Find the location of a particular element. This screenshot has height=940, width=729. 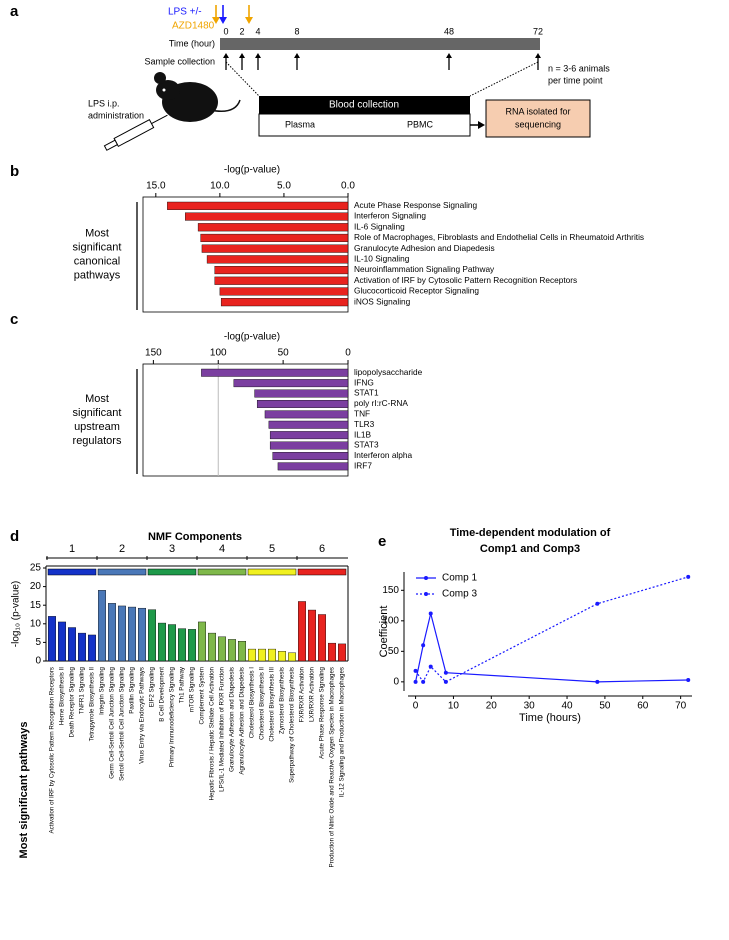

category-label: Glucocorticoid Receptor Signaling is located at coordinates (416, 291).